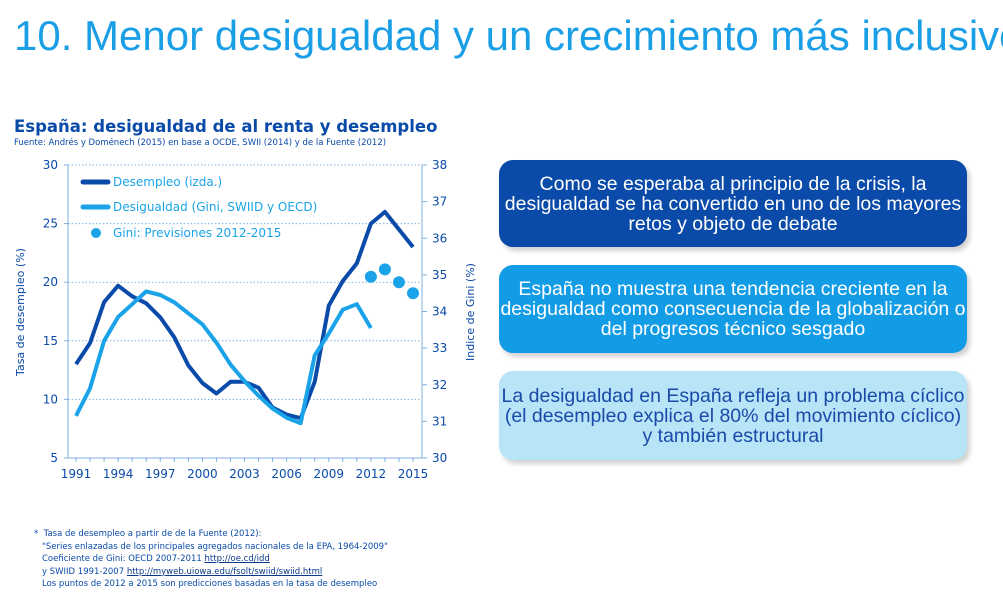  Describe the element at coordinates (50, 341) in the screenshot. I see `y-tick-label: 15` at that location.